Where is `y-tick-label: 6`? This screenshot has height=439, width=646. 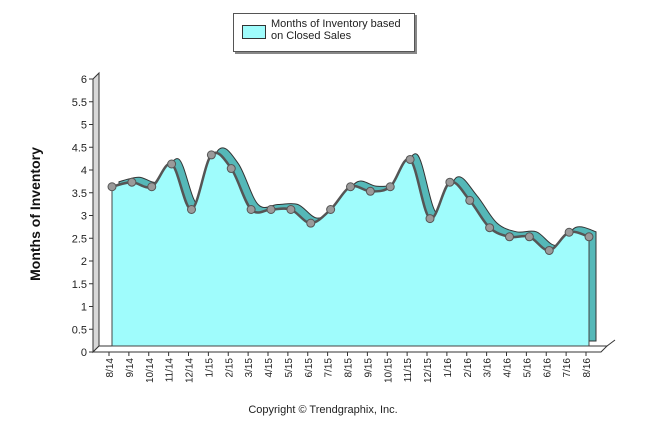 y-tick-label: 6 is located at coordinates (84, 80).